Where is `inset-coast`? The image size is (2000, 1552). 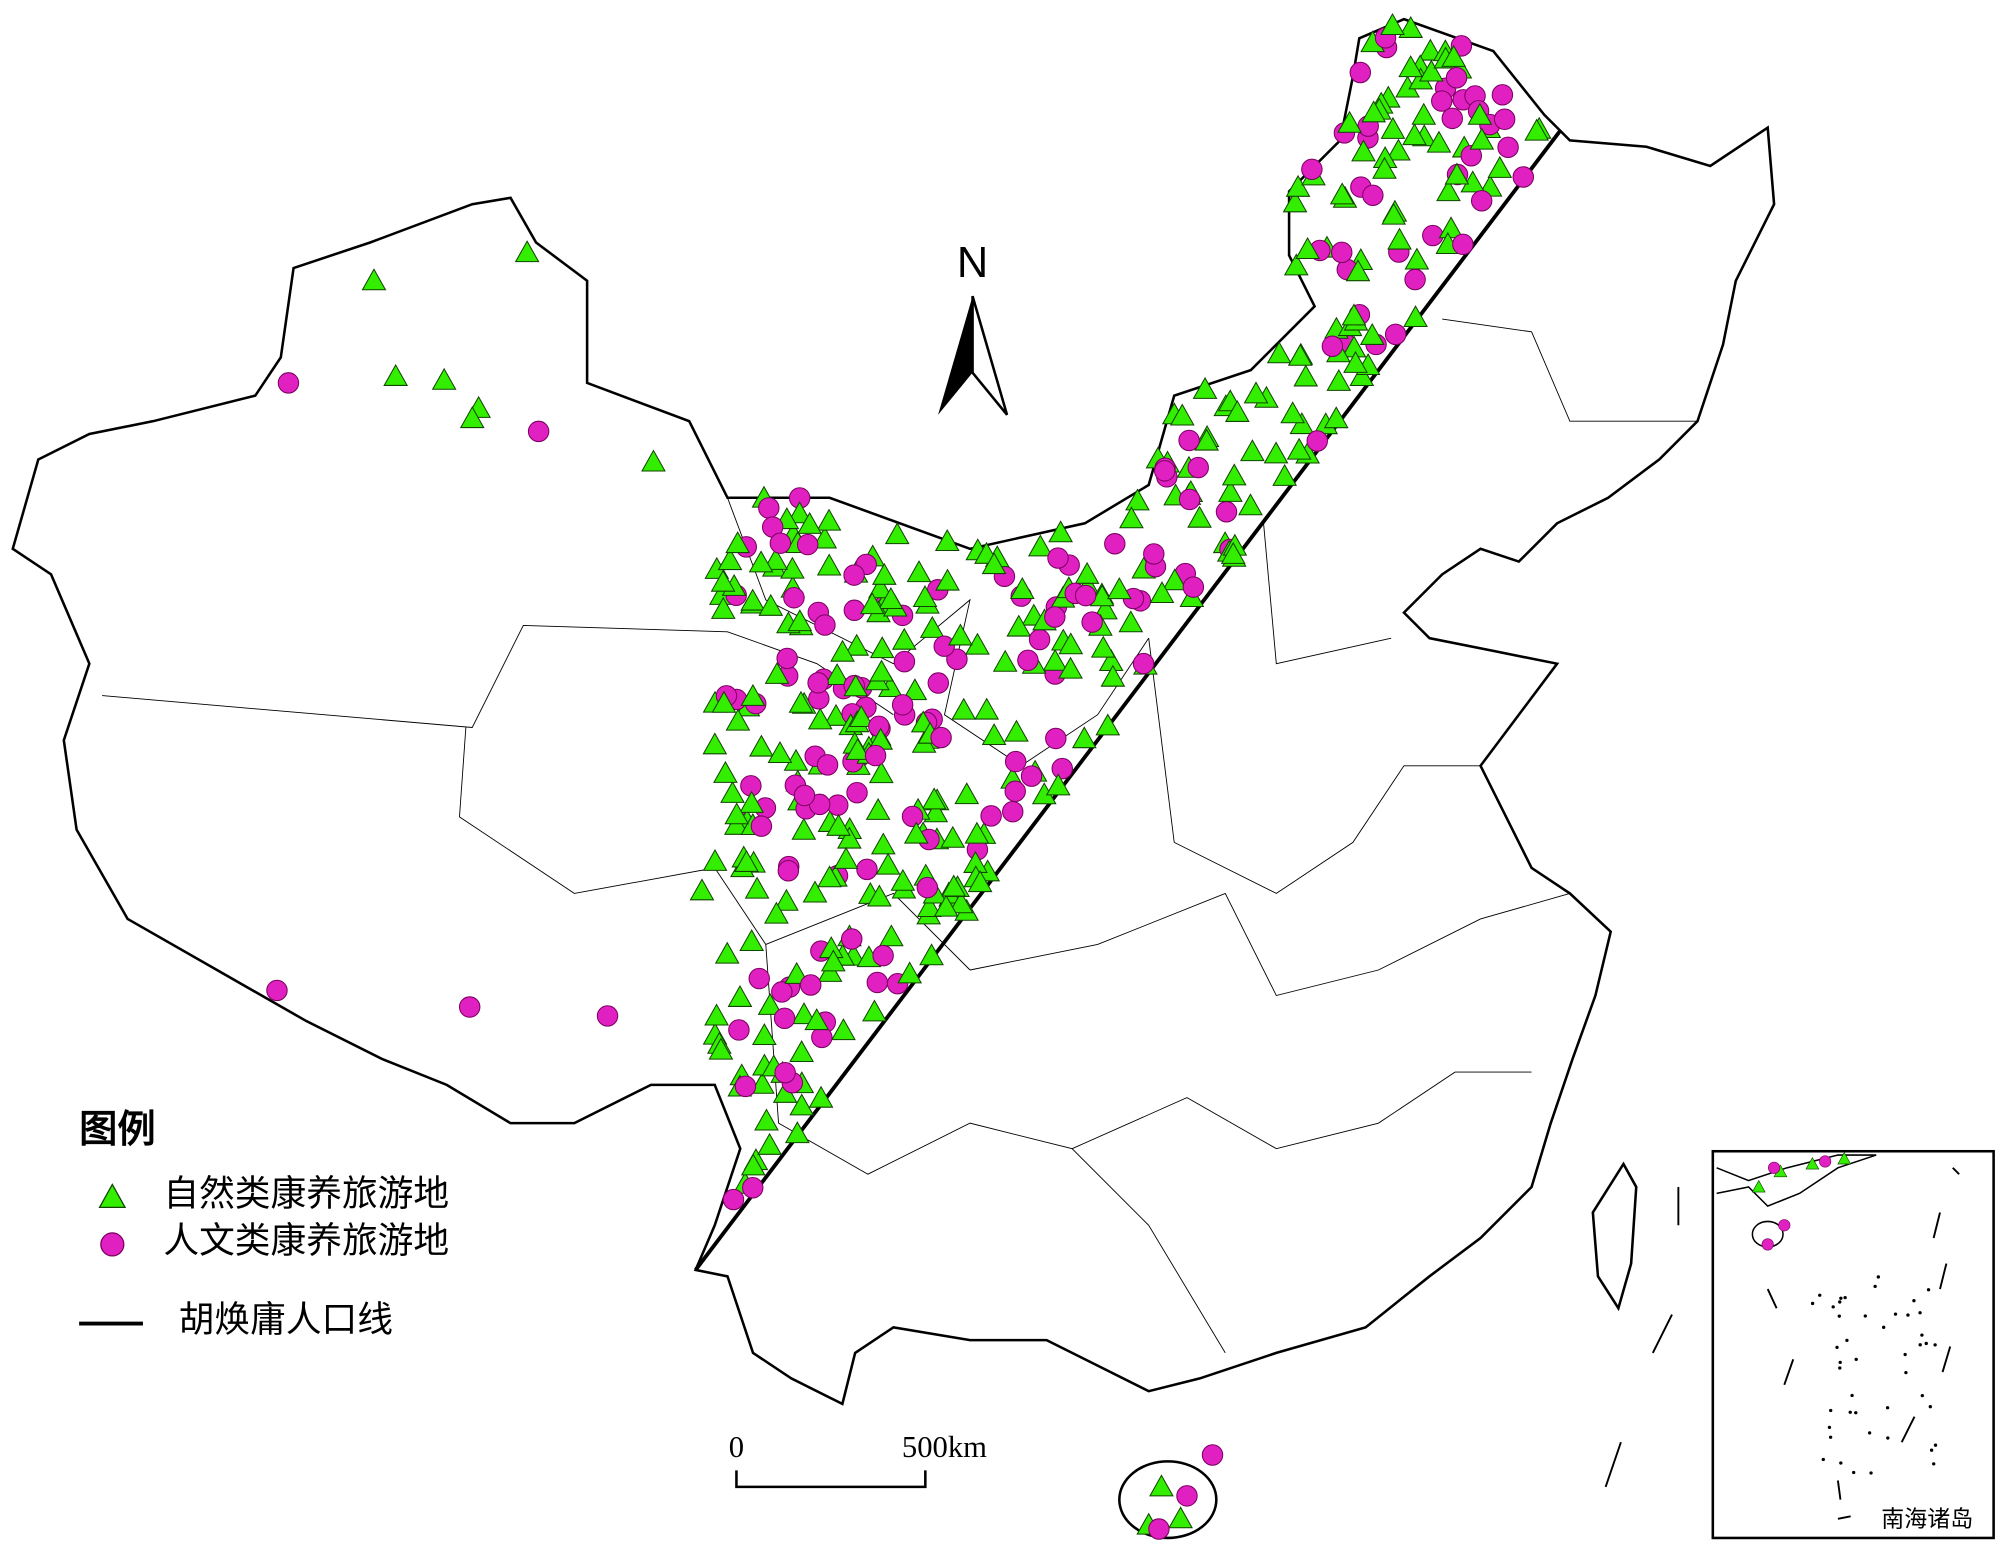 inset-coast is located at coordinates (1796, 1181).